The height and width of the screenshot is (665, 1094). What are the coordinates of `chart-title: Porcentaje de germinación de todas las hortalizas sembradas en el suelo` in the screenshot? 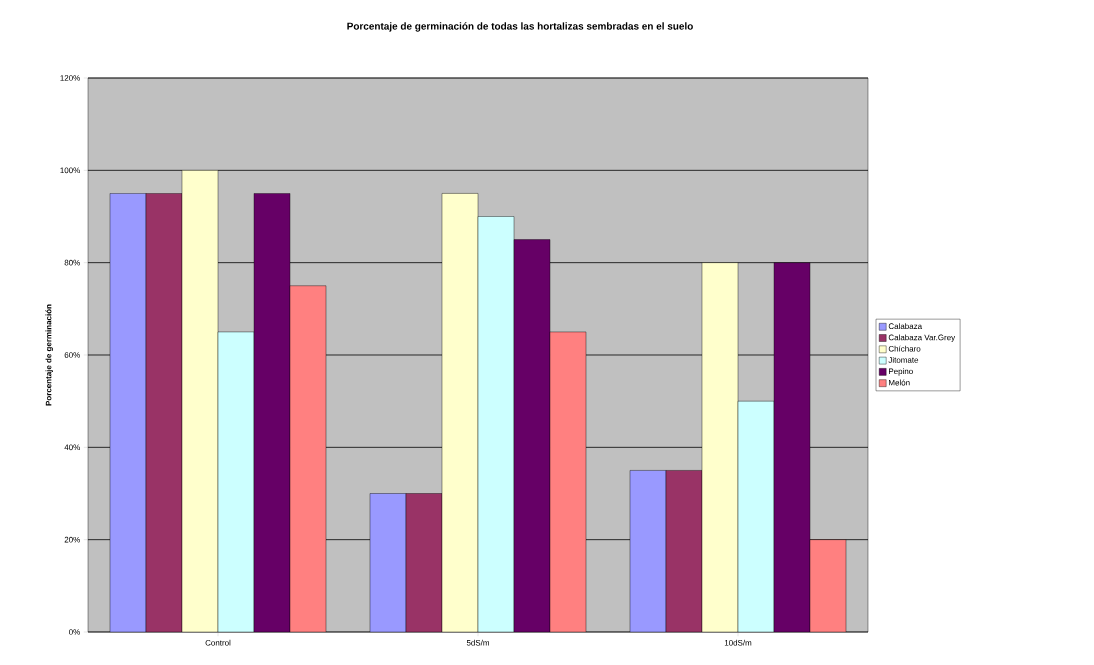 It's located at (520, 27).